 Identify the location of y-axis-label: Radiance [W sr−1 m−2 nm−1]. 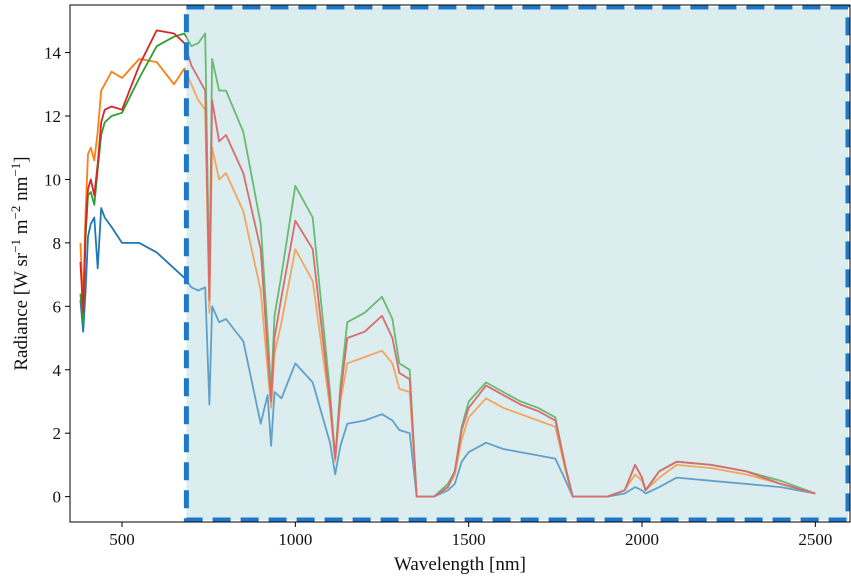
(20, 263).